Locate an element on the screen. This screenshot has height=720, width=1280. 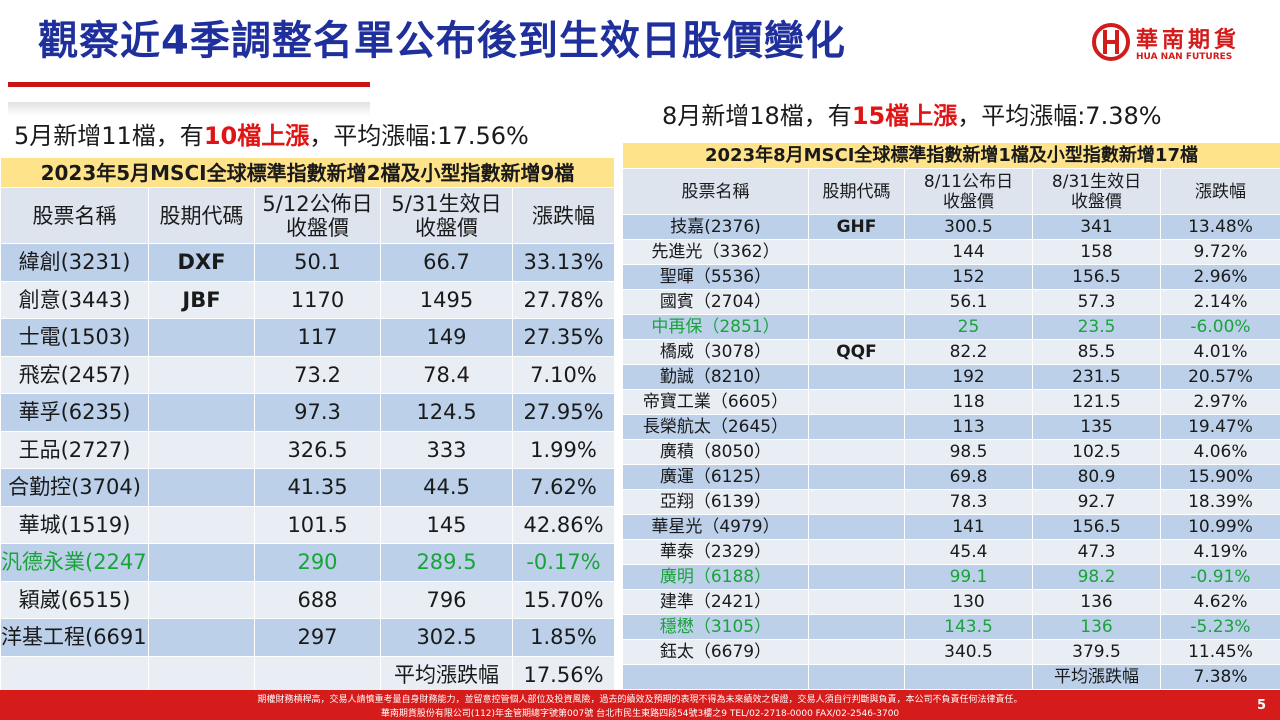
table-row: 士電(1503) 117 149 27.35% is located at coordinates (307, 337).